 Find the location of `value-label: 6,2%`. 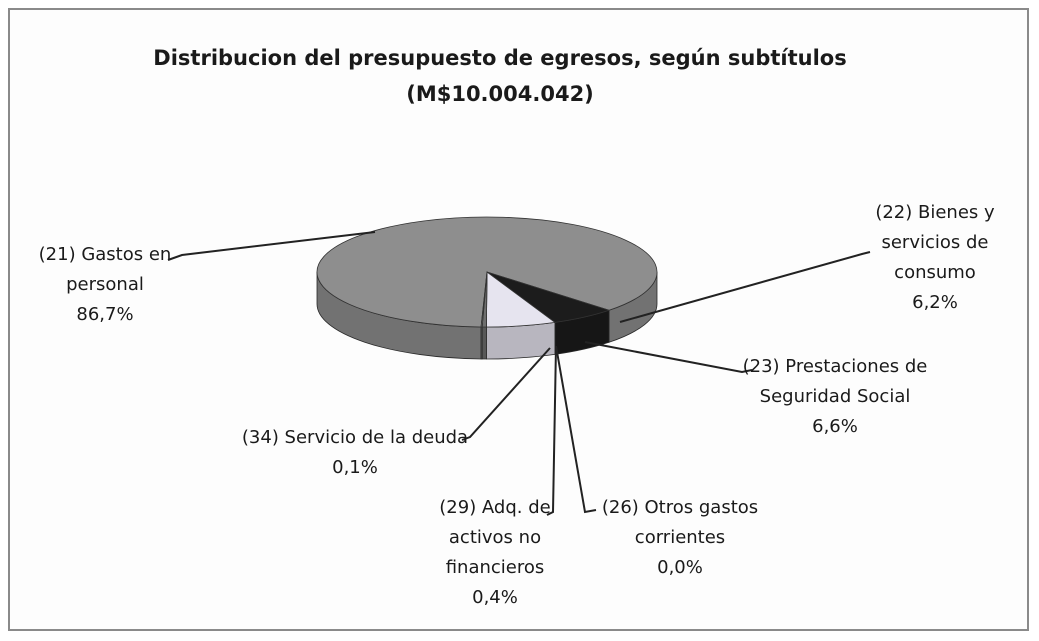

value-label: 6,2% is located at coordinates (935, 302).